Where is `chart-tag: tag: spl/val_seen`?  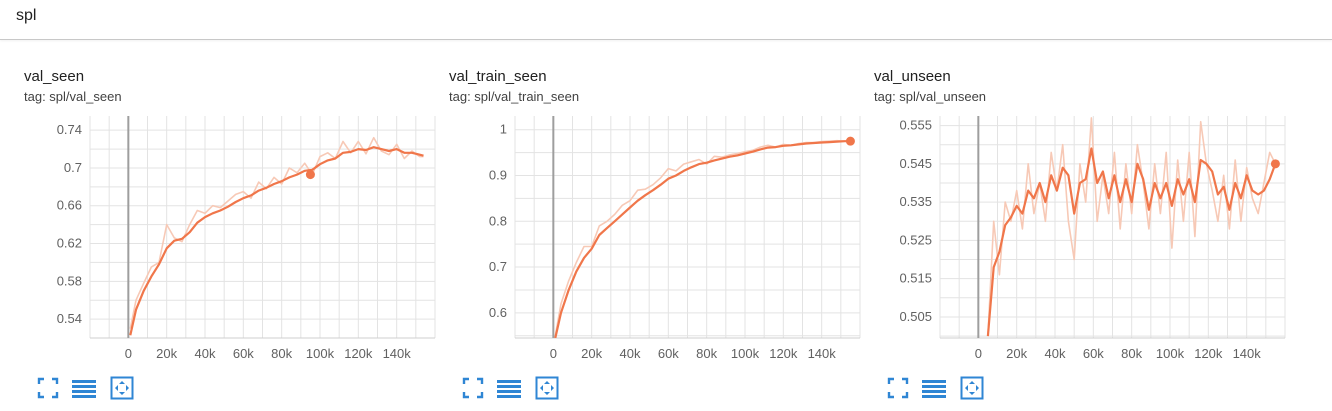 chart-tag: tag: spl/val_seen is located at coordinates (73, 96).